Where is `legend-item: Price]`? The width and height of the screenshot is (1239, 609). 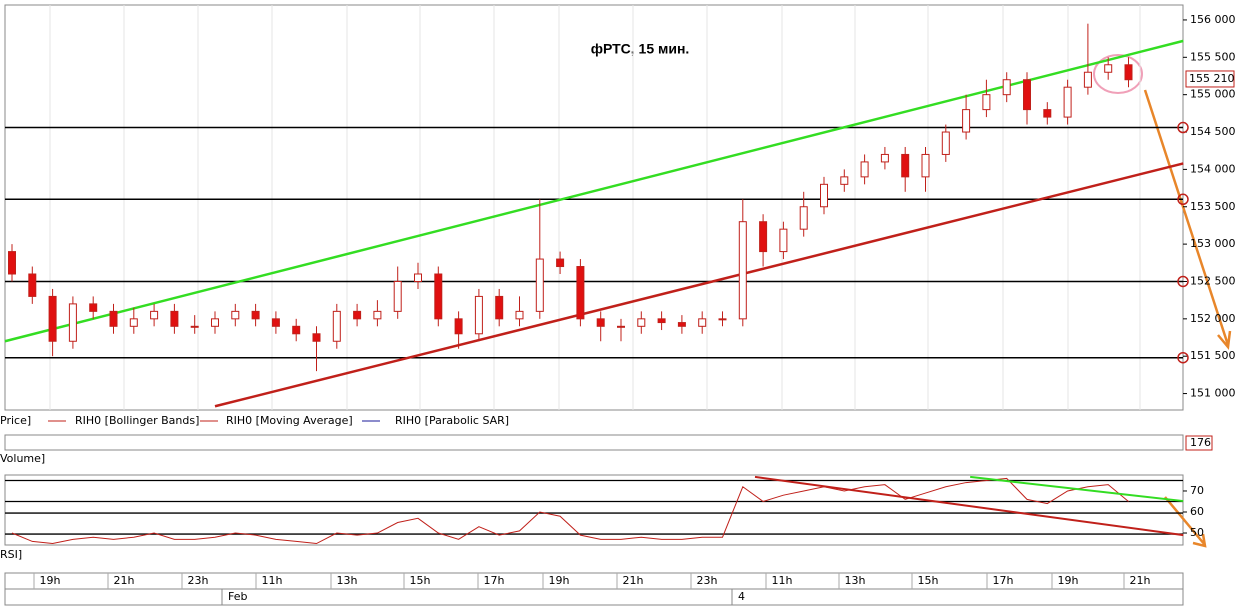
legend-item: Price] is located at coordinates (15, 420).